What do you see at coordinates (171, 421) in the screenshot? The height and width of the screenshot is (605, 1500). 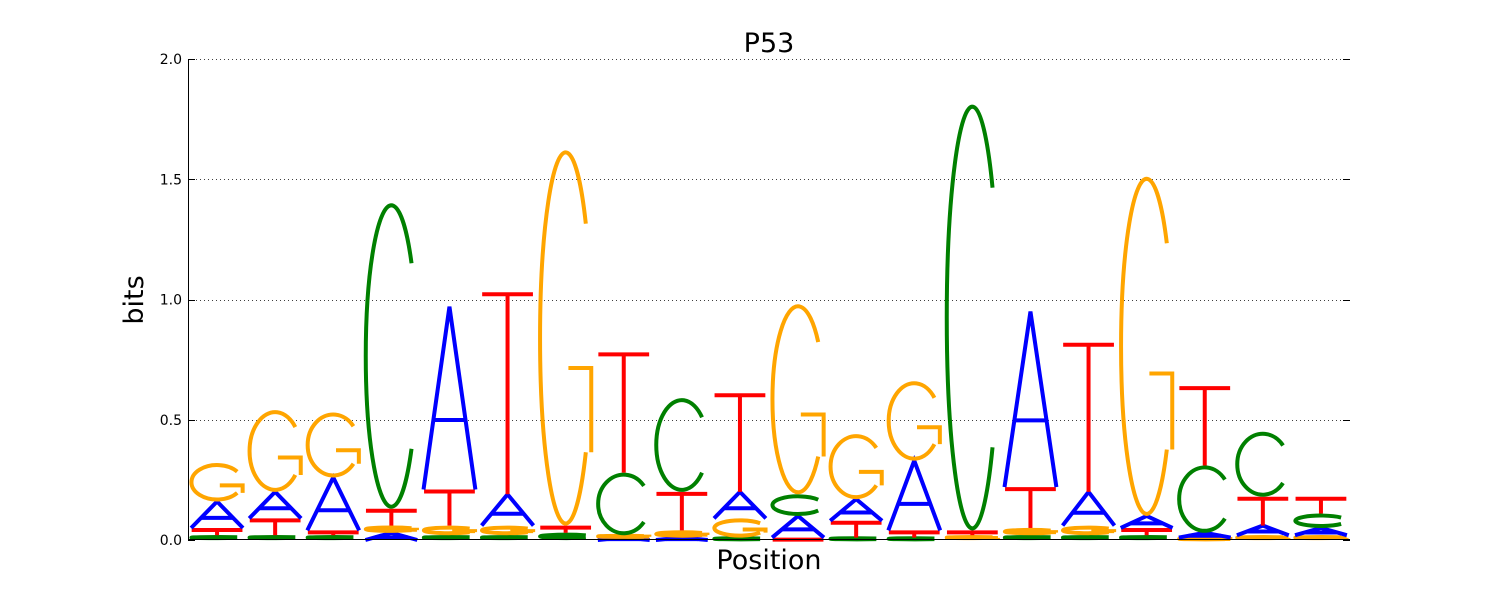 I see `y-tick-label: 0.5` at bounding box center [171, 421].